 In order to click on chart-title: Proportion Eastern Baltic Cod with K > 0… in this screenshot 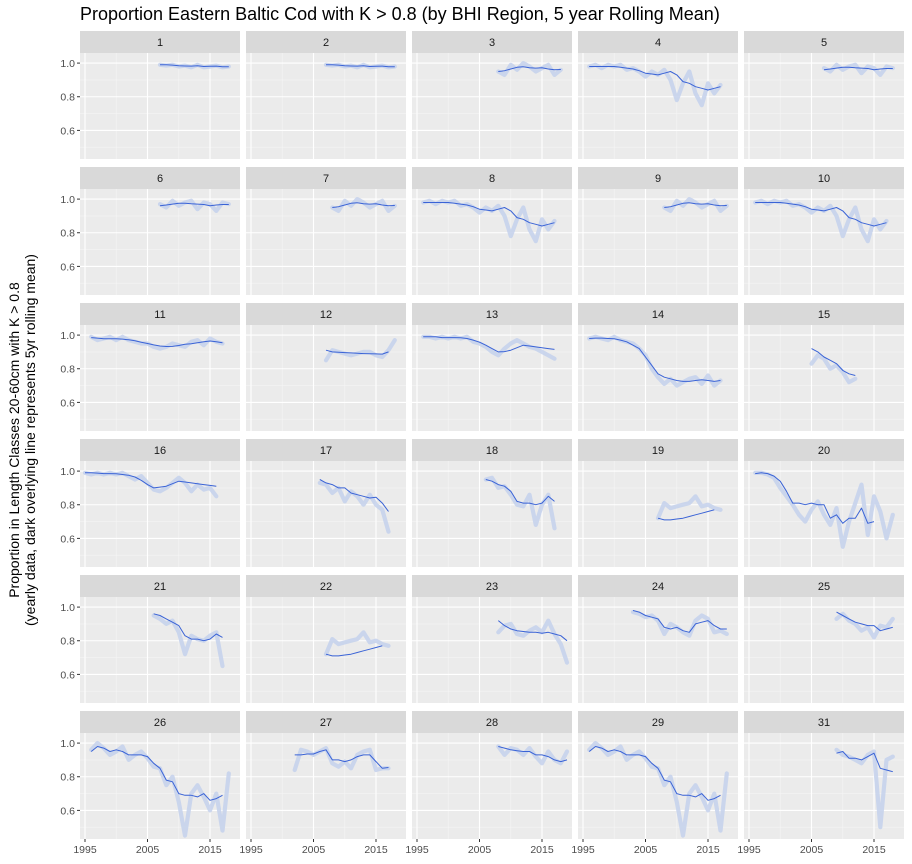, I will do `click(400, 14)`.